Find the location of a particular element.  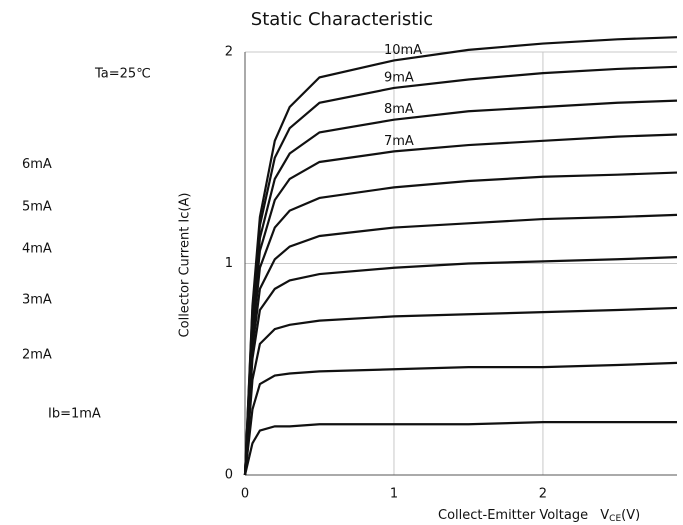

x-tick-label: 1 is located at coordinates (394, 494).